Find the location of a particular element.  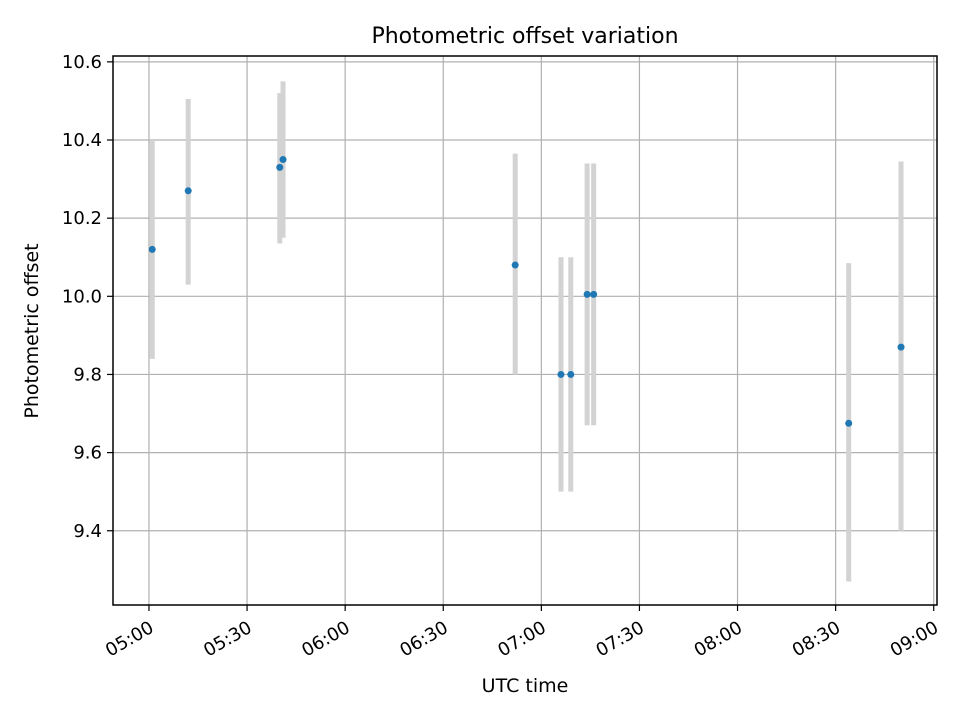

y-axis-label: Photometric offset is located at coordinates (32, 330).